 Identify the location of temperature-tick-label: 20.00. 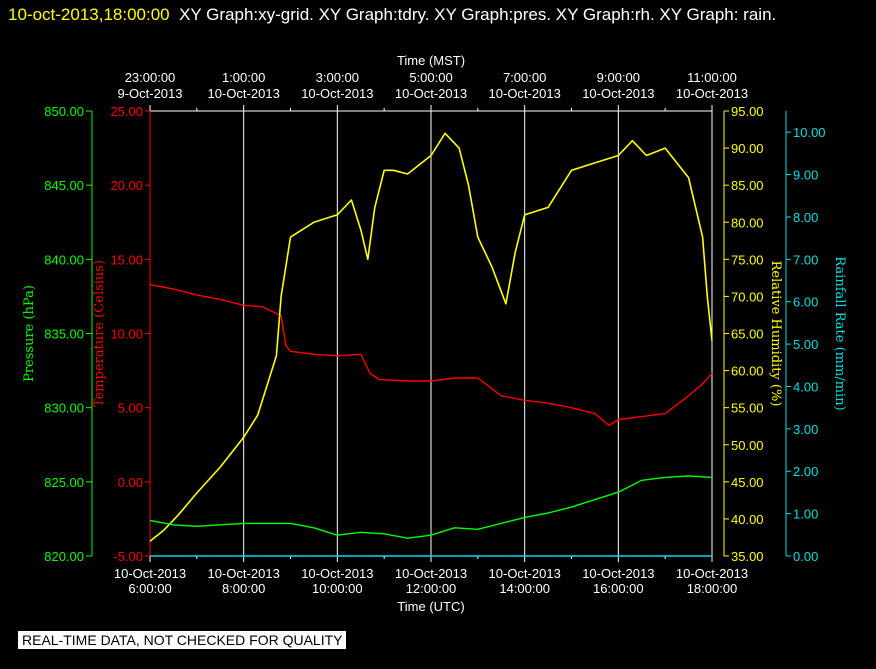
(126, 185).